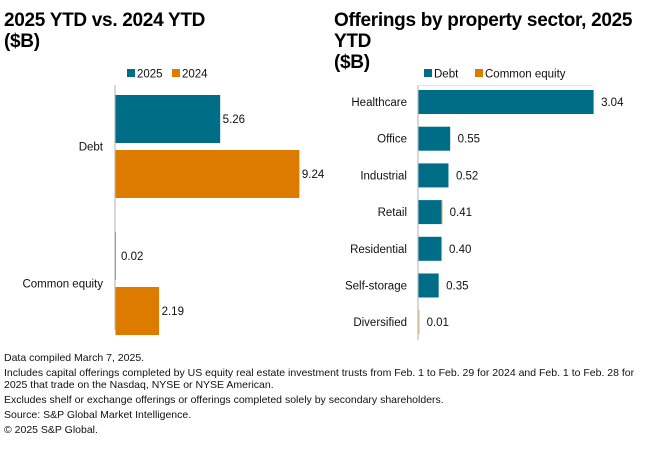 This screenshot has width=660, height=453. What do you see at coordinates (442, 212) in the screenshot?
I see `bar-retail-common-equity` at bounding box center [442, 212].